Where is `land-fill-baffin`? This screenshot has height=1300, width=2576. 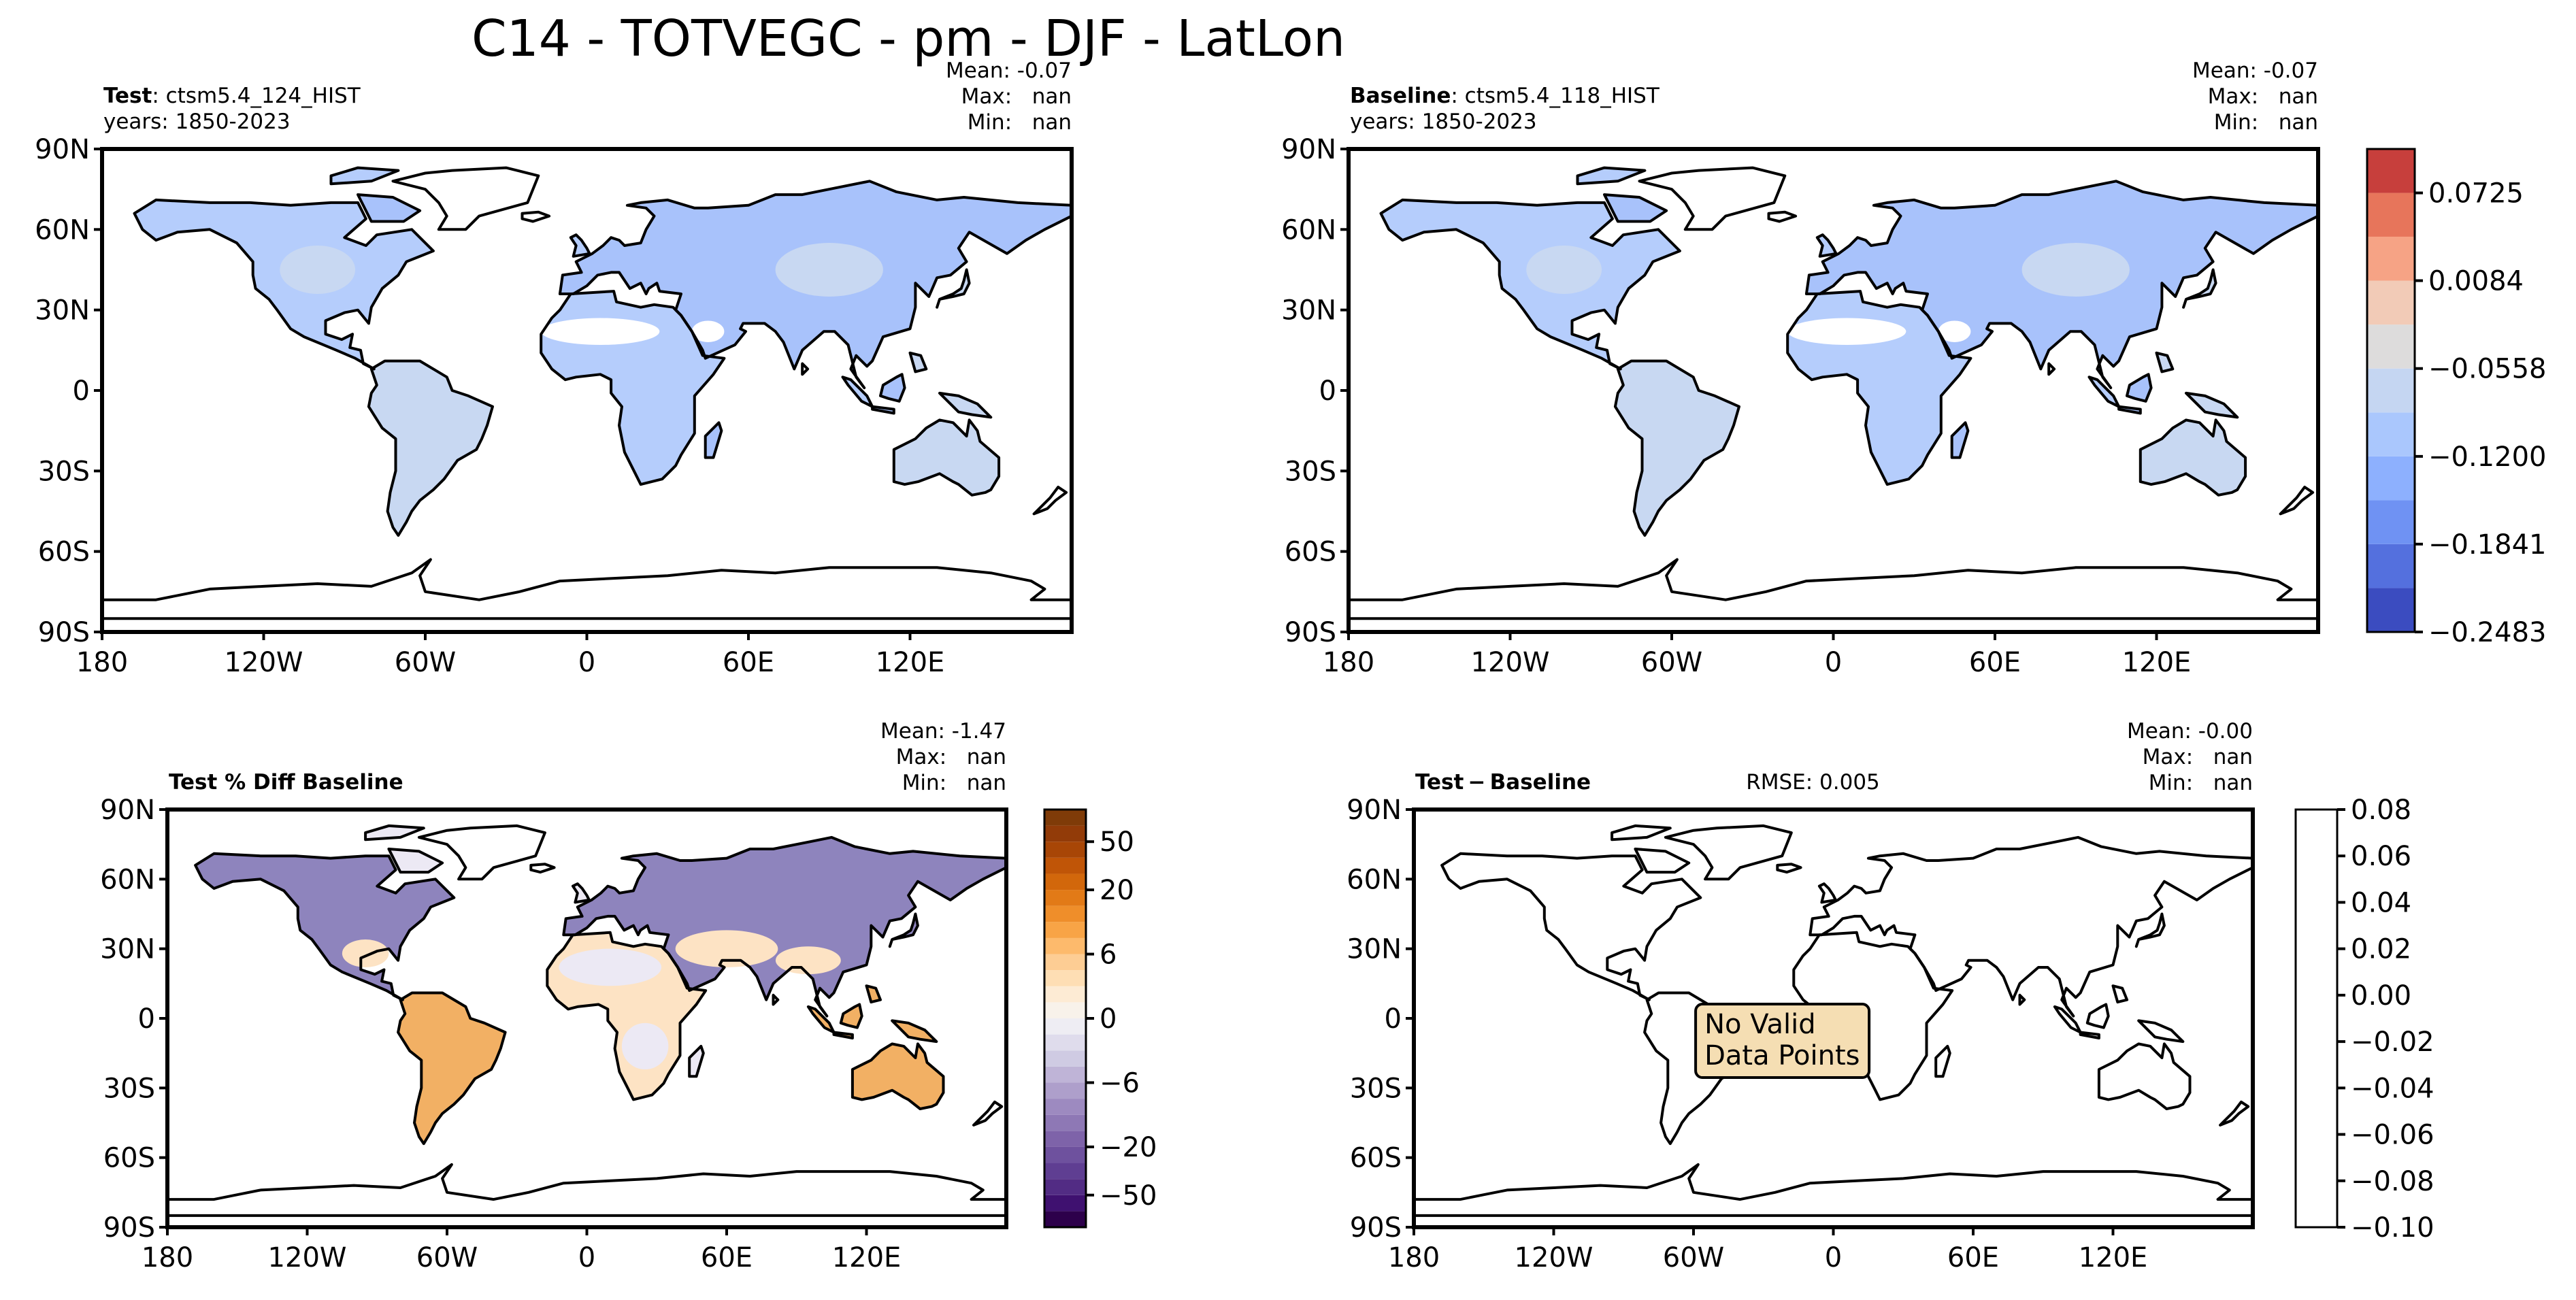
land-fill-baffin is located at coordinates (389, 208).